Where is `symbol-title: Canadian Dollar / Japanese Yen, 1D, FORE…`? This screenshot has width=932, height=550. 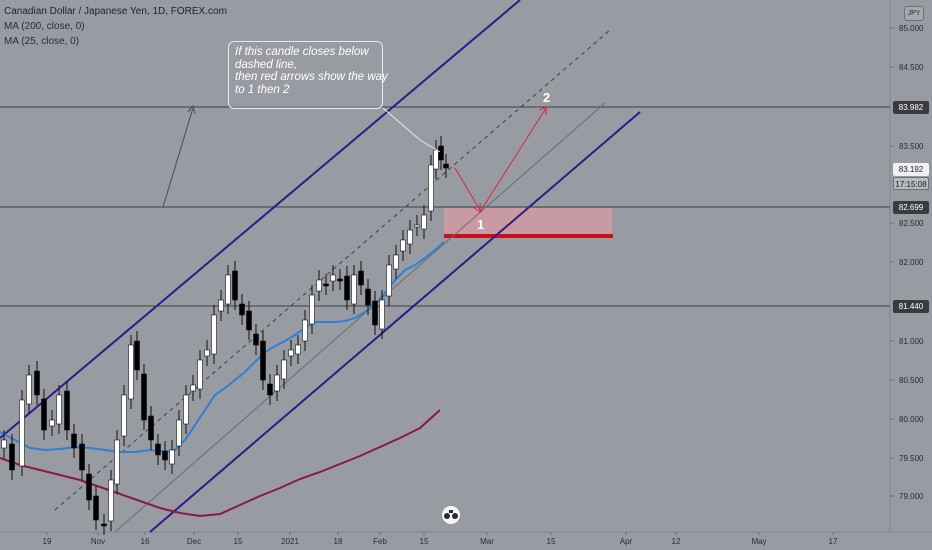 symbol-title: Canadian Dollar / Japanese Yen, 1D, FORE… is located at coordinates (115, 11).